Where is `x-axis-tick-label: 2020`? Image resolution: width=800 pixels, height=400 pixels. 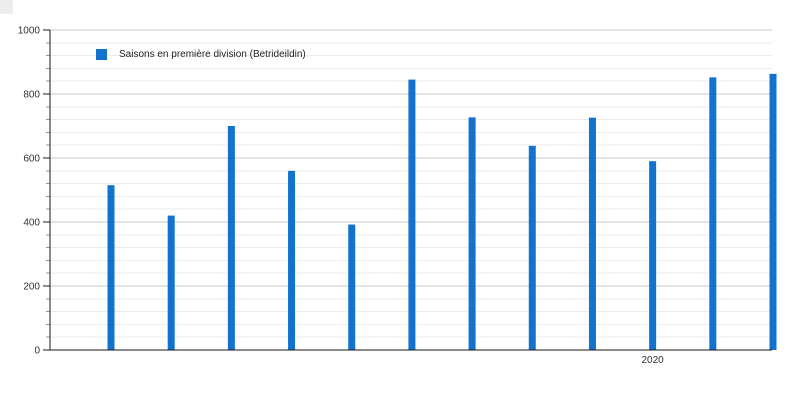 x-axis-tick-label: 2020 is located at coordinates (653, 360).